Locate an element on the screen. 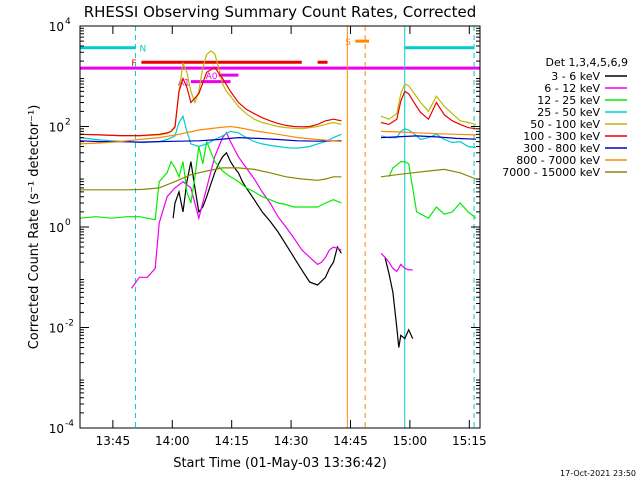  legend-label-1: 6 - 12 keV is located at coordinates (572, 88).